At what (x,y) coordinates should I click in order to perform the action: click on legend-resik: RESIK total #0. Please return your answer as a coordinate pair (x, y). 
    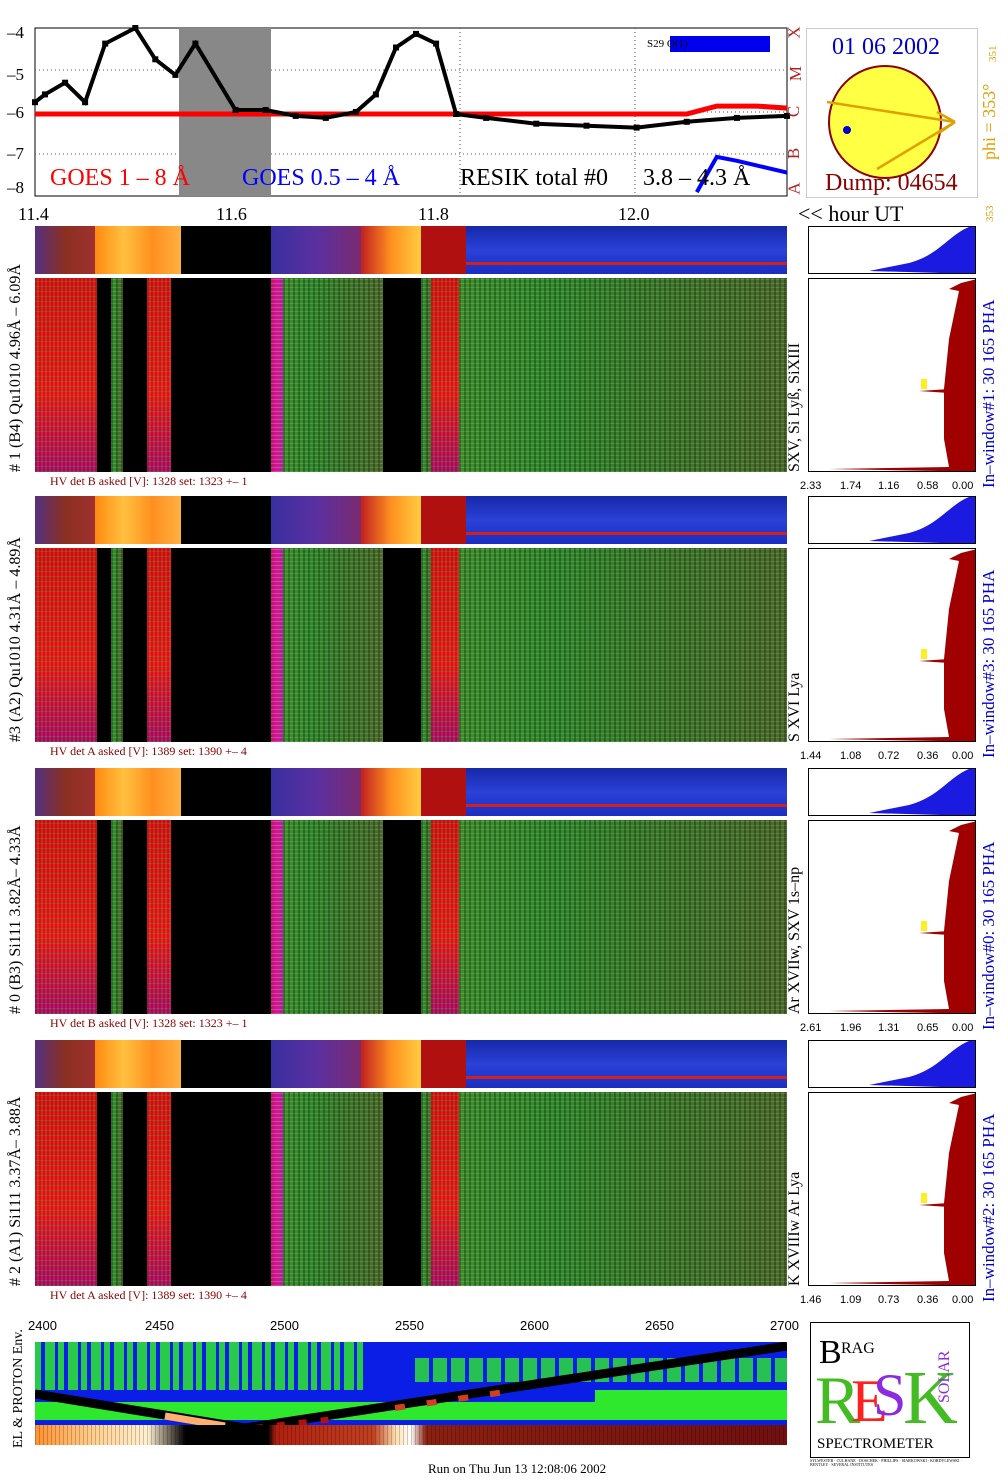
    Looking at the image, I should click on (534, 178).